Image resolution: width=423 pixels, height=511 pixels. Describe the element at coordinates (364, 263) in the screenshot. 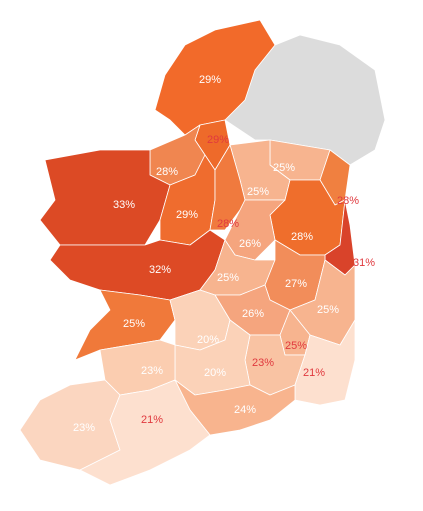

I see `value-label: 31%` at that location.